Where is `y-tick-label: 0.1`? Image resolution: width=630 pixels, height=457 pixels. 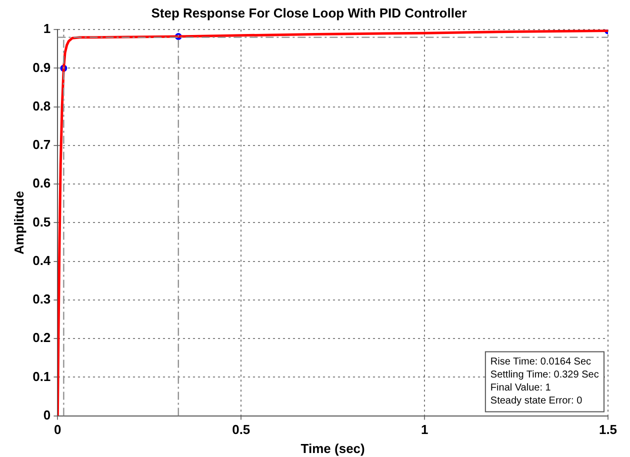 y-tick-label: 0.1 is located at coordinates (41, 376).